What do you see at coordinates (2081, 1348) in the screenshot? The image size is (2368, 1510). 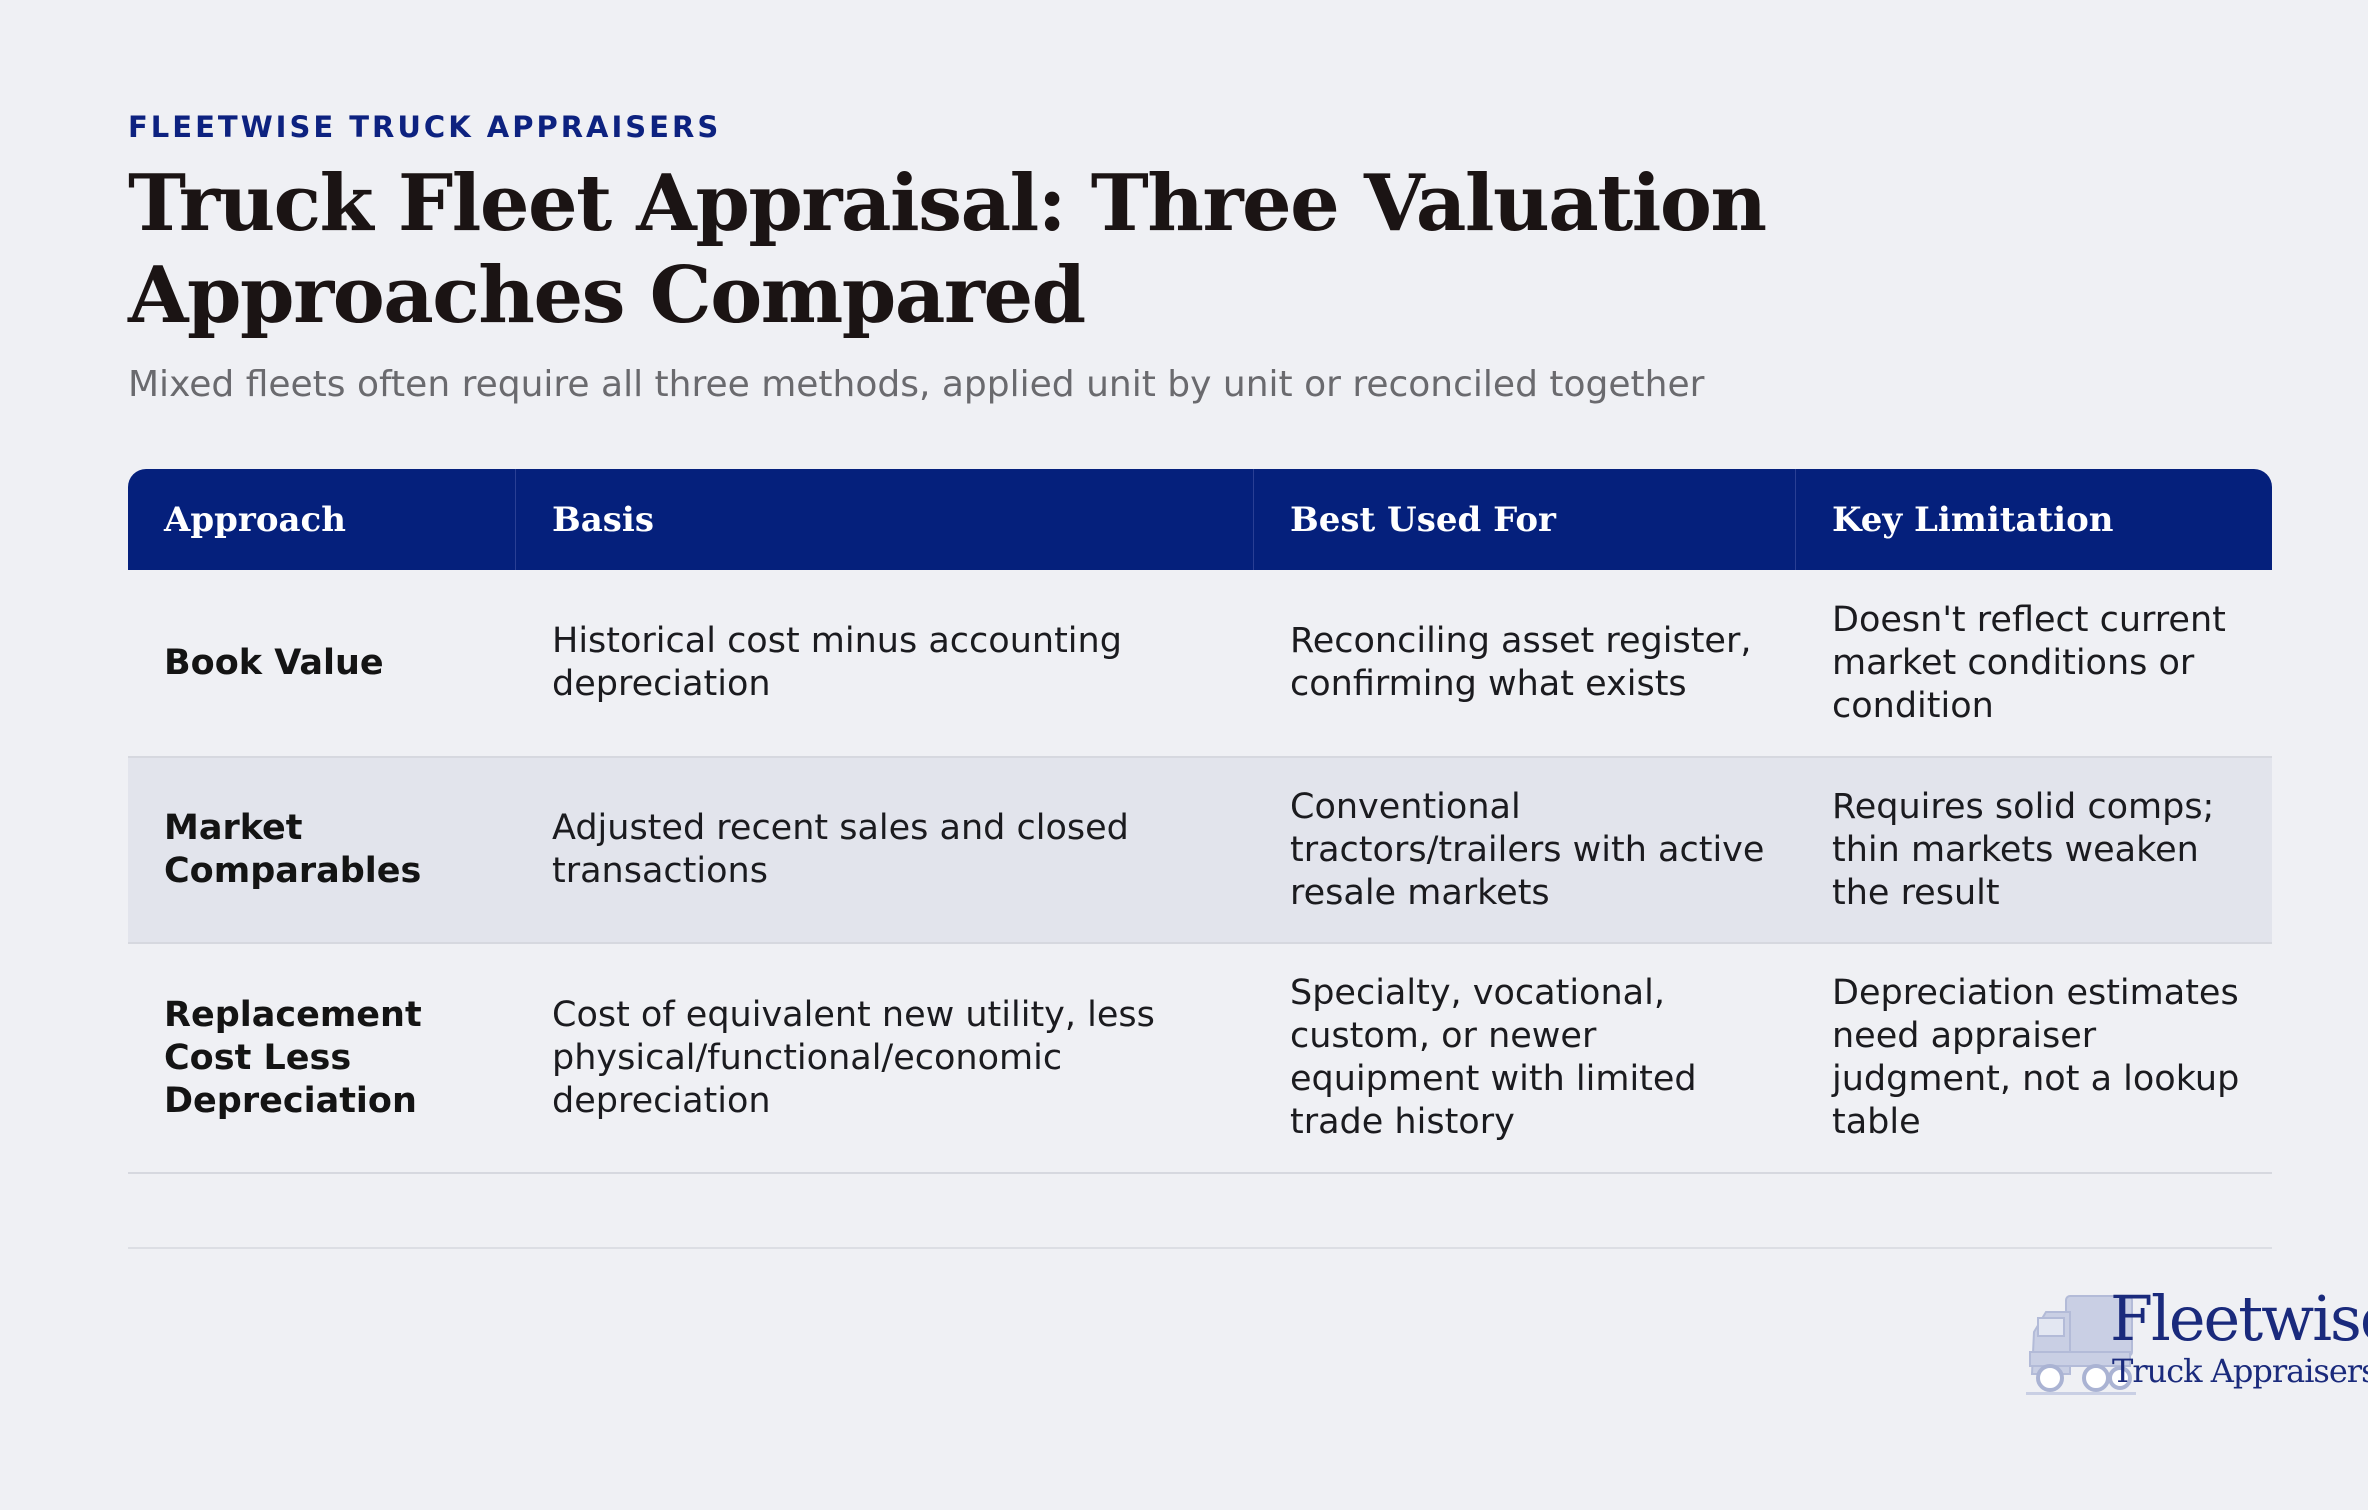 I see `truck-icon` at bounding box center [2081, 1348].